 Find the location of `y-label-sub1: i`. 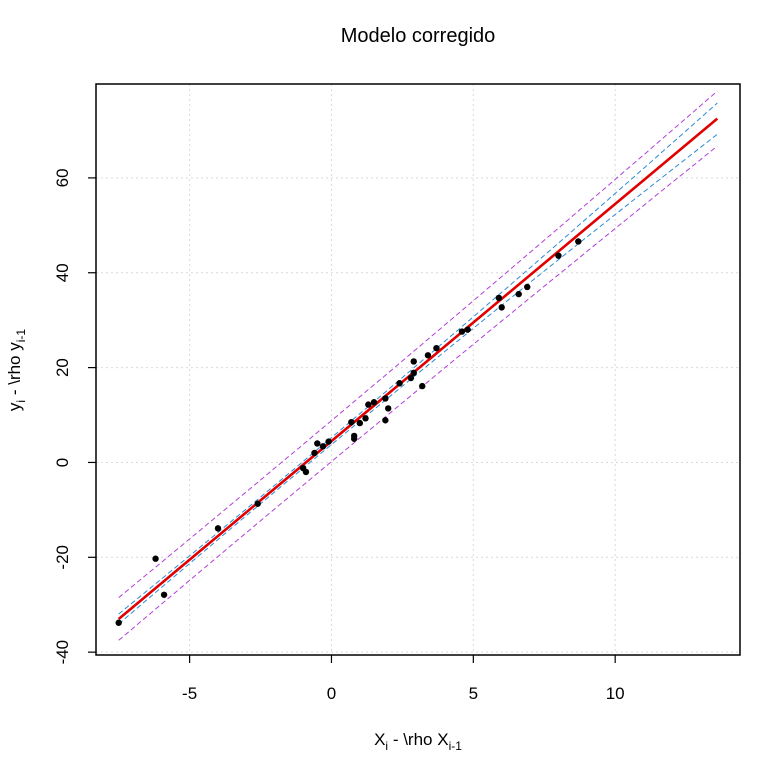

y-label-sub1: i is located at coordinates (21, 401).